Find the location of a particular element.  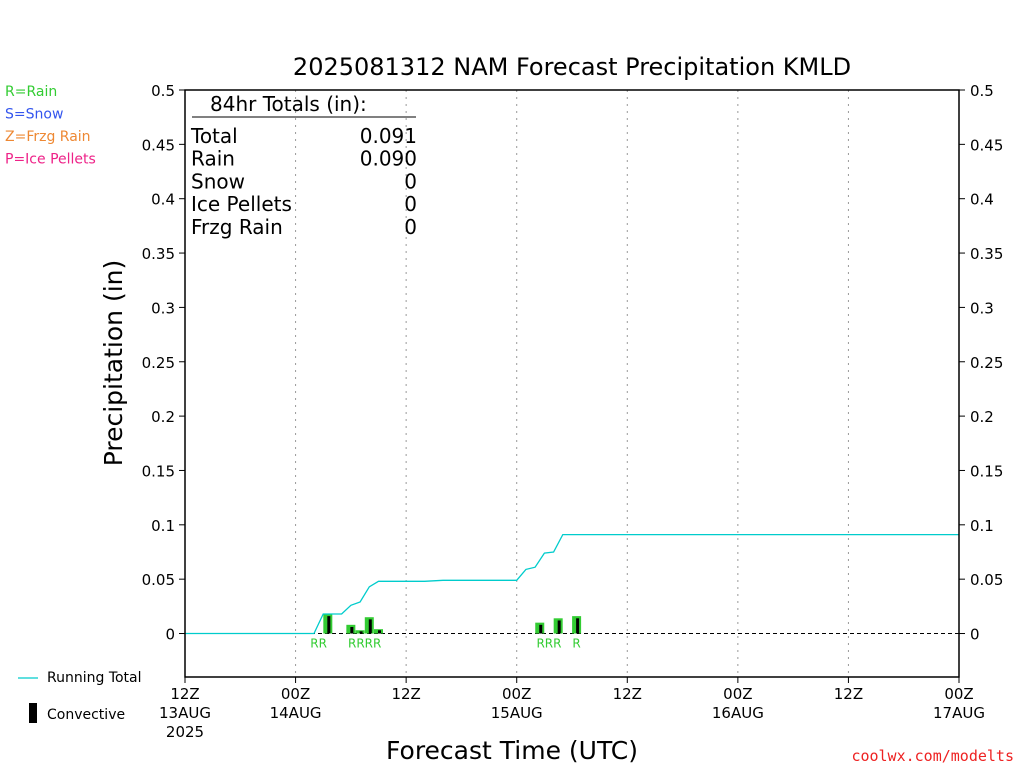

y-tick-label-left-7: 0.15 is located at coordinates (158, 471).